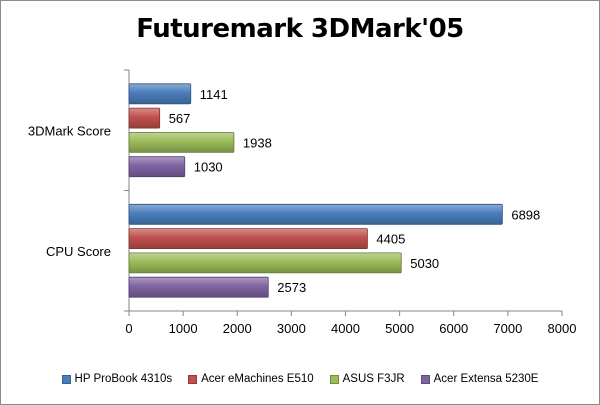  Describe the element at coordinates (208, 167) in the screenshot. I see `data-label: 1030` at that location.